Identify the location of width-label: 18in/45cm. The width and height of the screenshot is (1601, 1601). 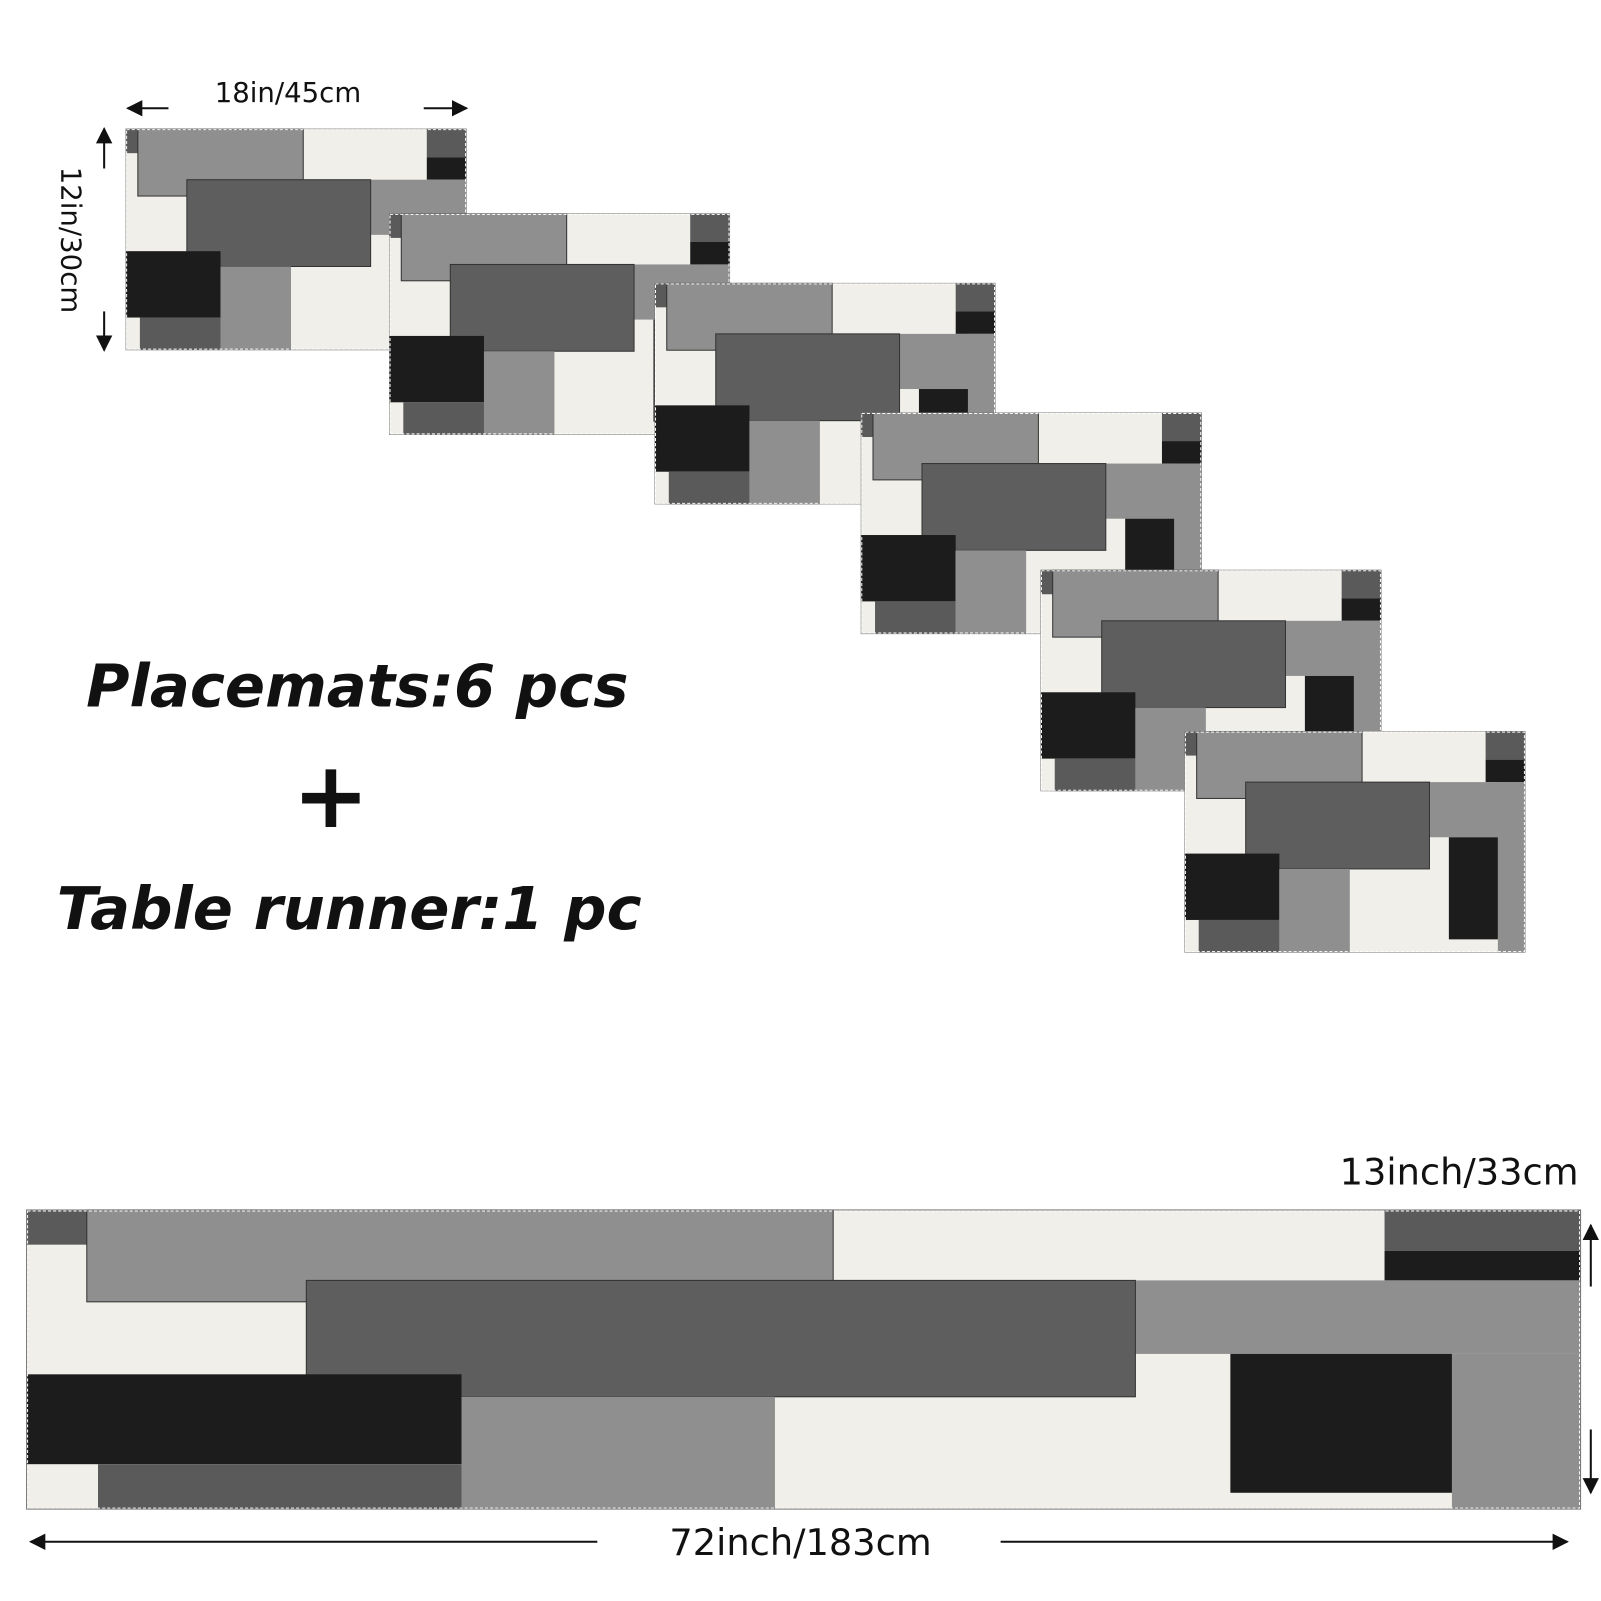
(288, 93).